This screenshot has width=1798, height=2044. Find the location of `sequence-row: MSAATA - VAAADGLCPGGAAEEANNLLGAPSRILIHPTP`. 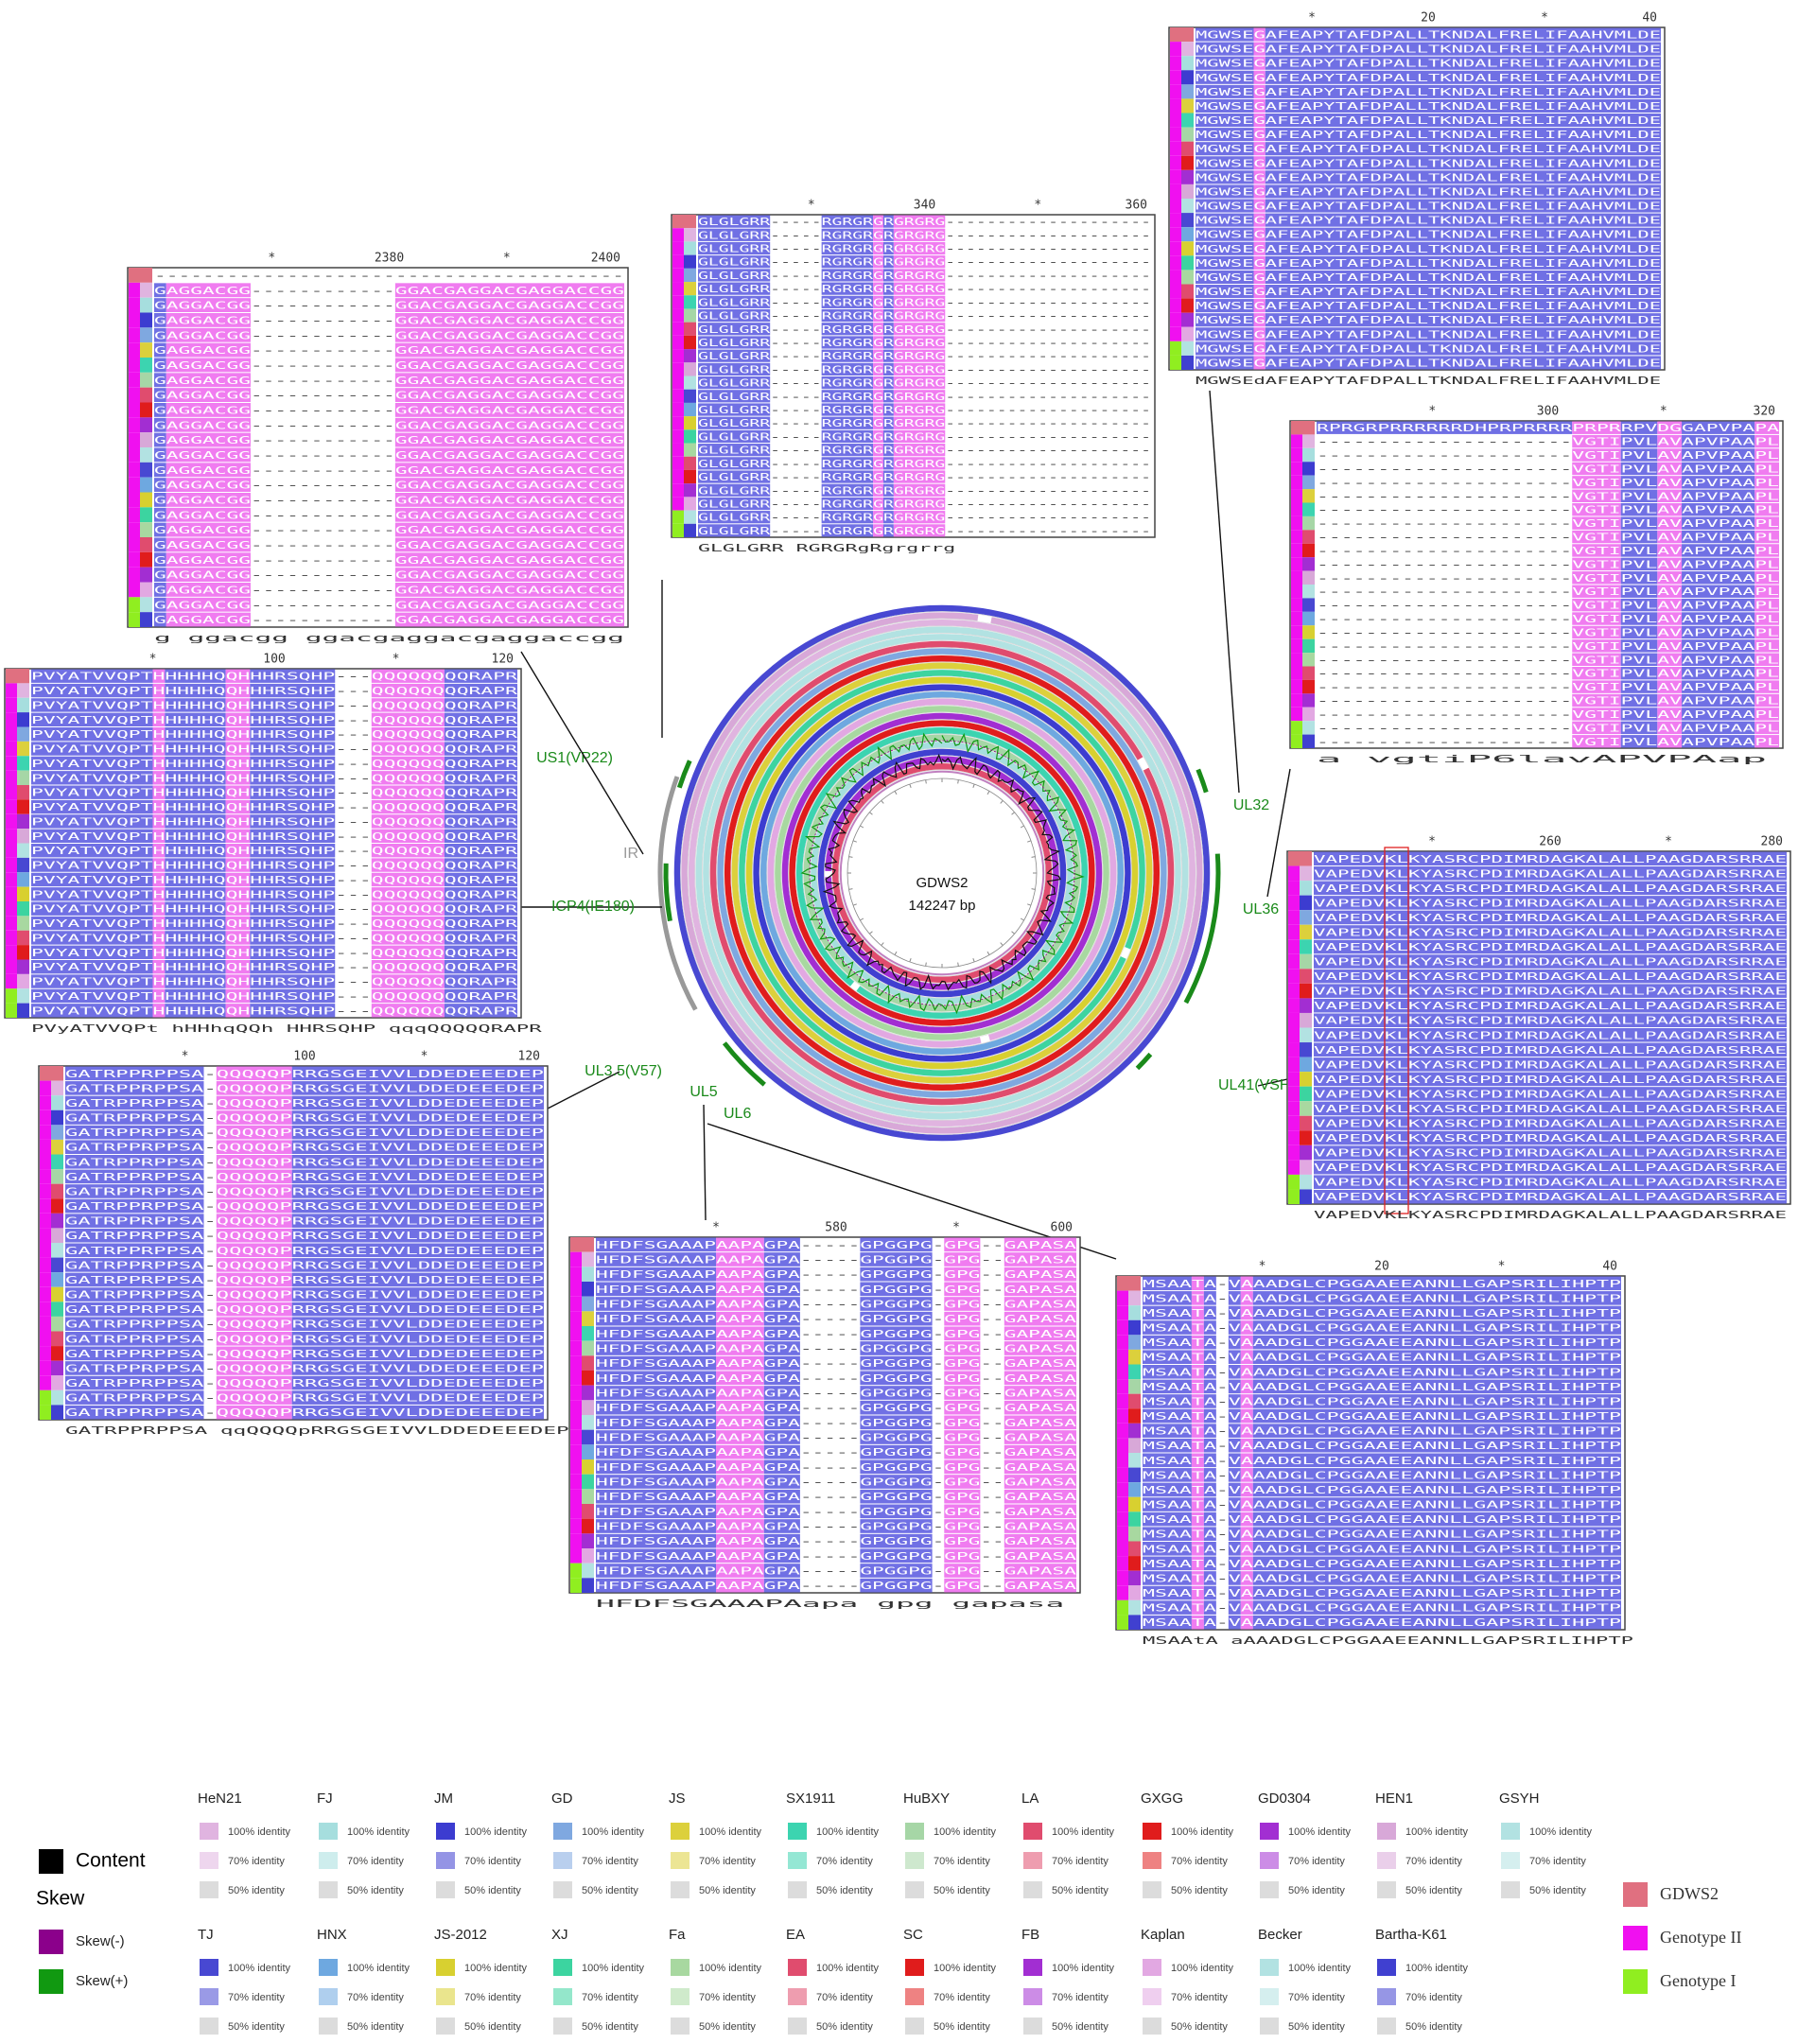

sequence-row: MSAATA - VAAADGLCPGGAAEEANNLLGAPSRILIHPTP is located at coordinates (1382, 1328).